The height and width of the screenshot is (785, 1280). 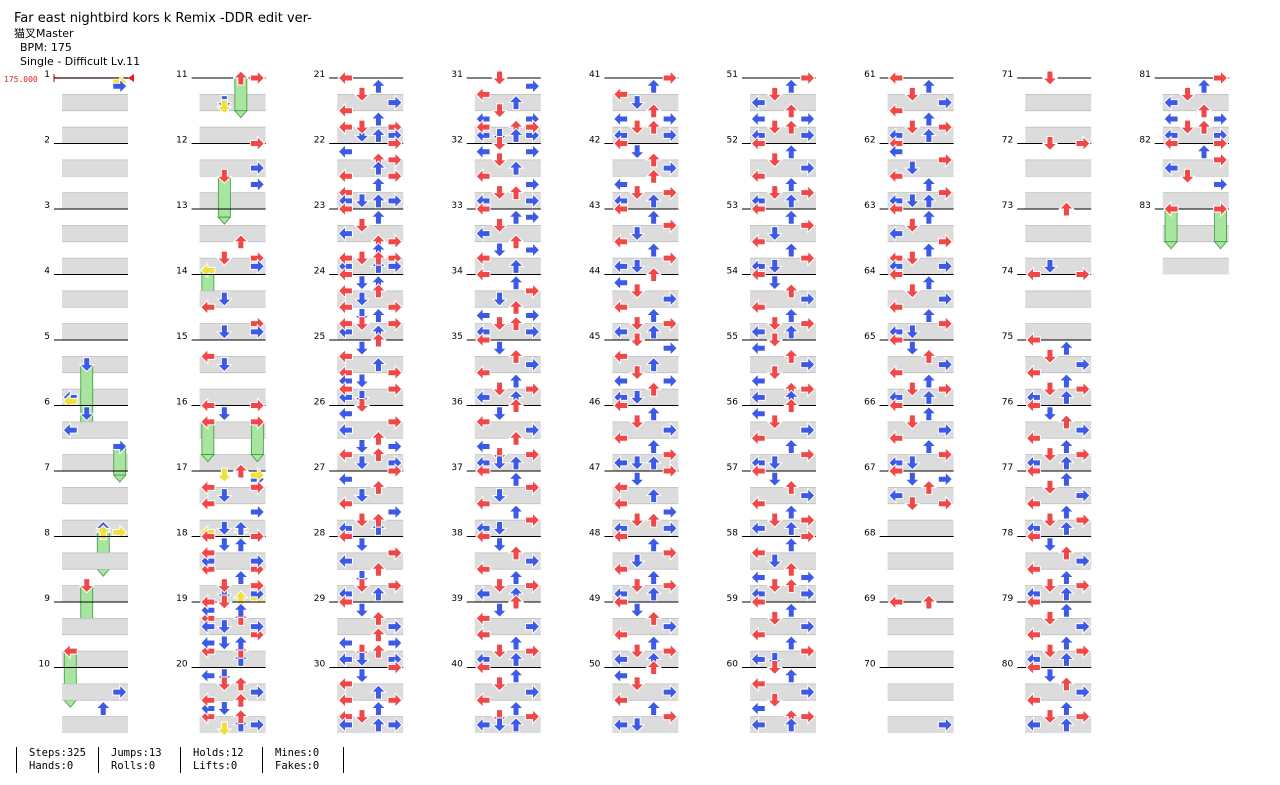 I want to click on measure-66: 66, so click(x=909, y=434).